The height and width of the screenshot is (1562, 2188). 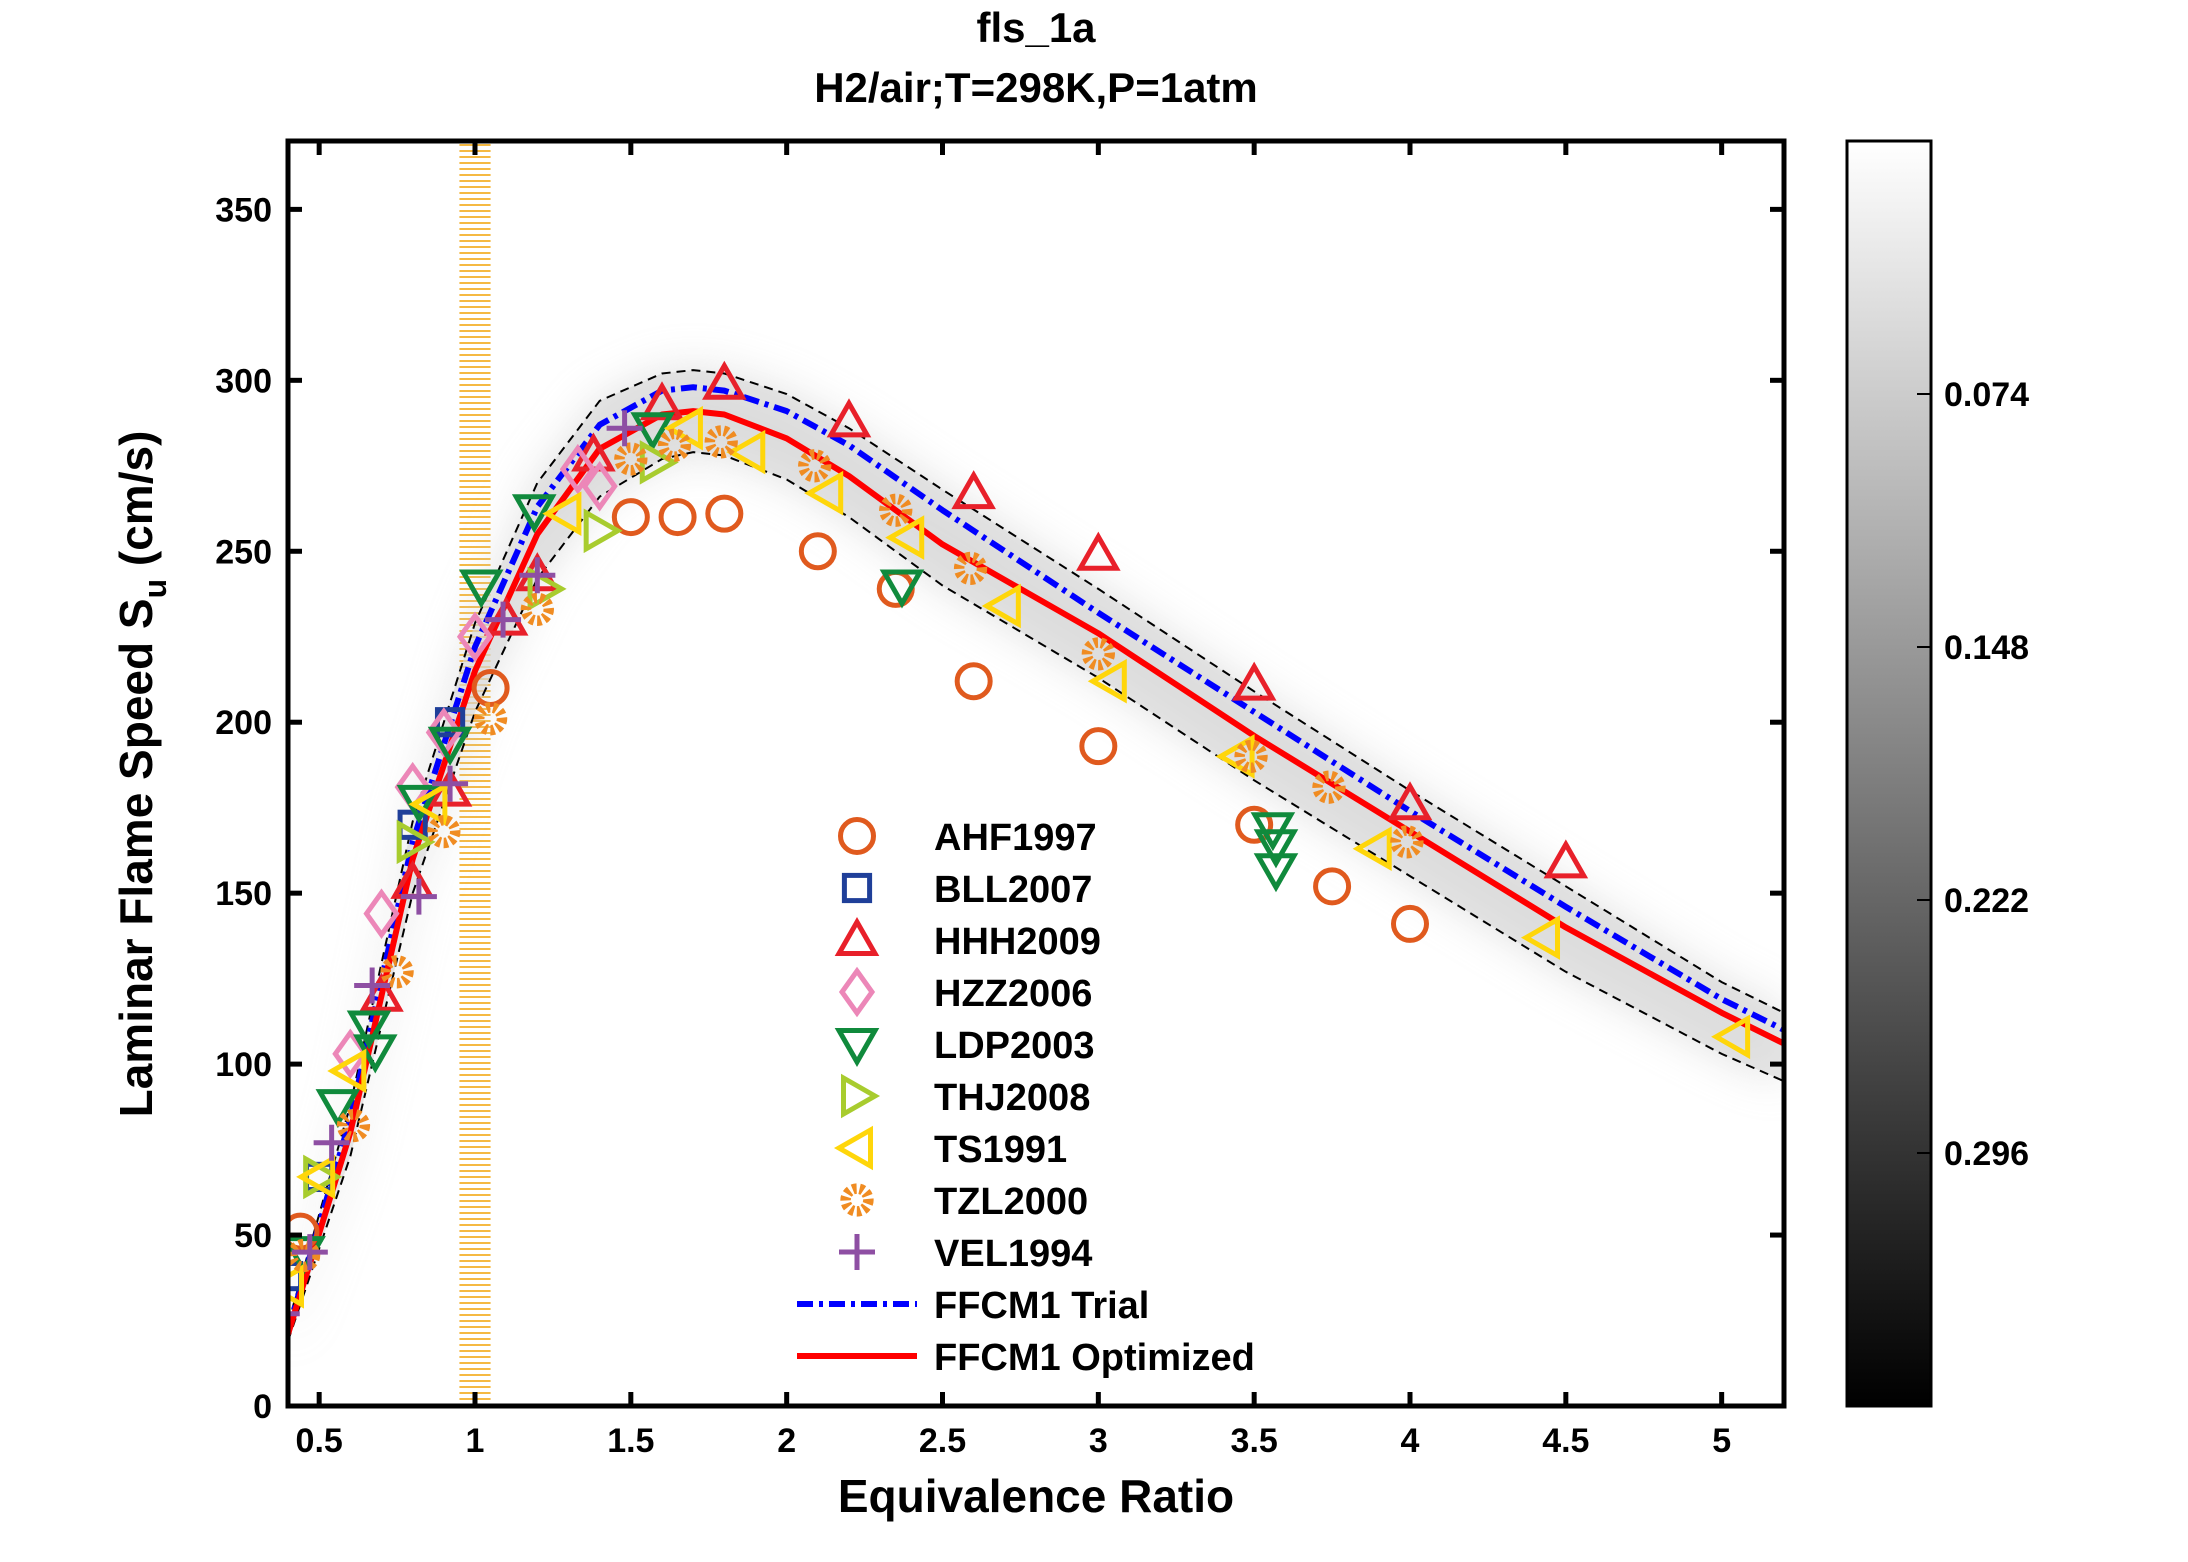 What do you see at coordinates (1013, 1254) in the screenshot?
I see `legend-label: VEL1994` at bounding box center [1013, 1254].